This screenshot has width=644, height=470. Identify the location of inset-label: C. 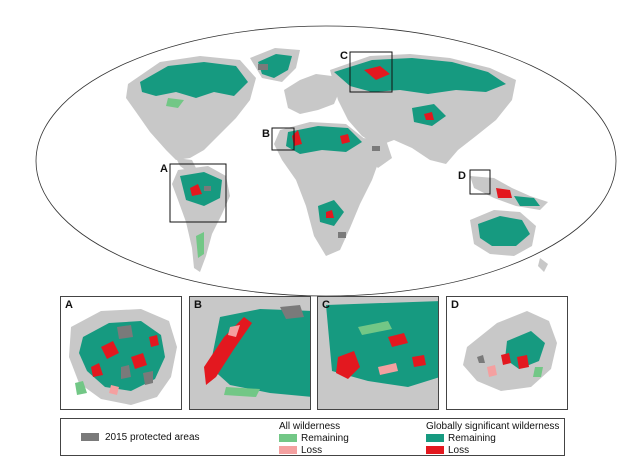
(326, 305).